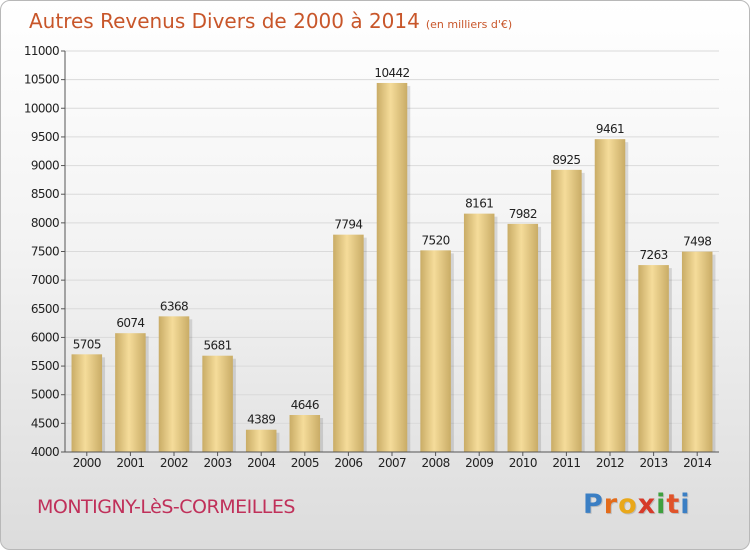 The height and width of the screenshot is (550, 750). I want to click on logo-letter: o, so click(628, 504).